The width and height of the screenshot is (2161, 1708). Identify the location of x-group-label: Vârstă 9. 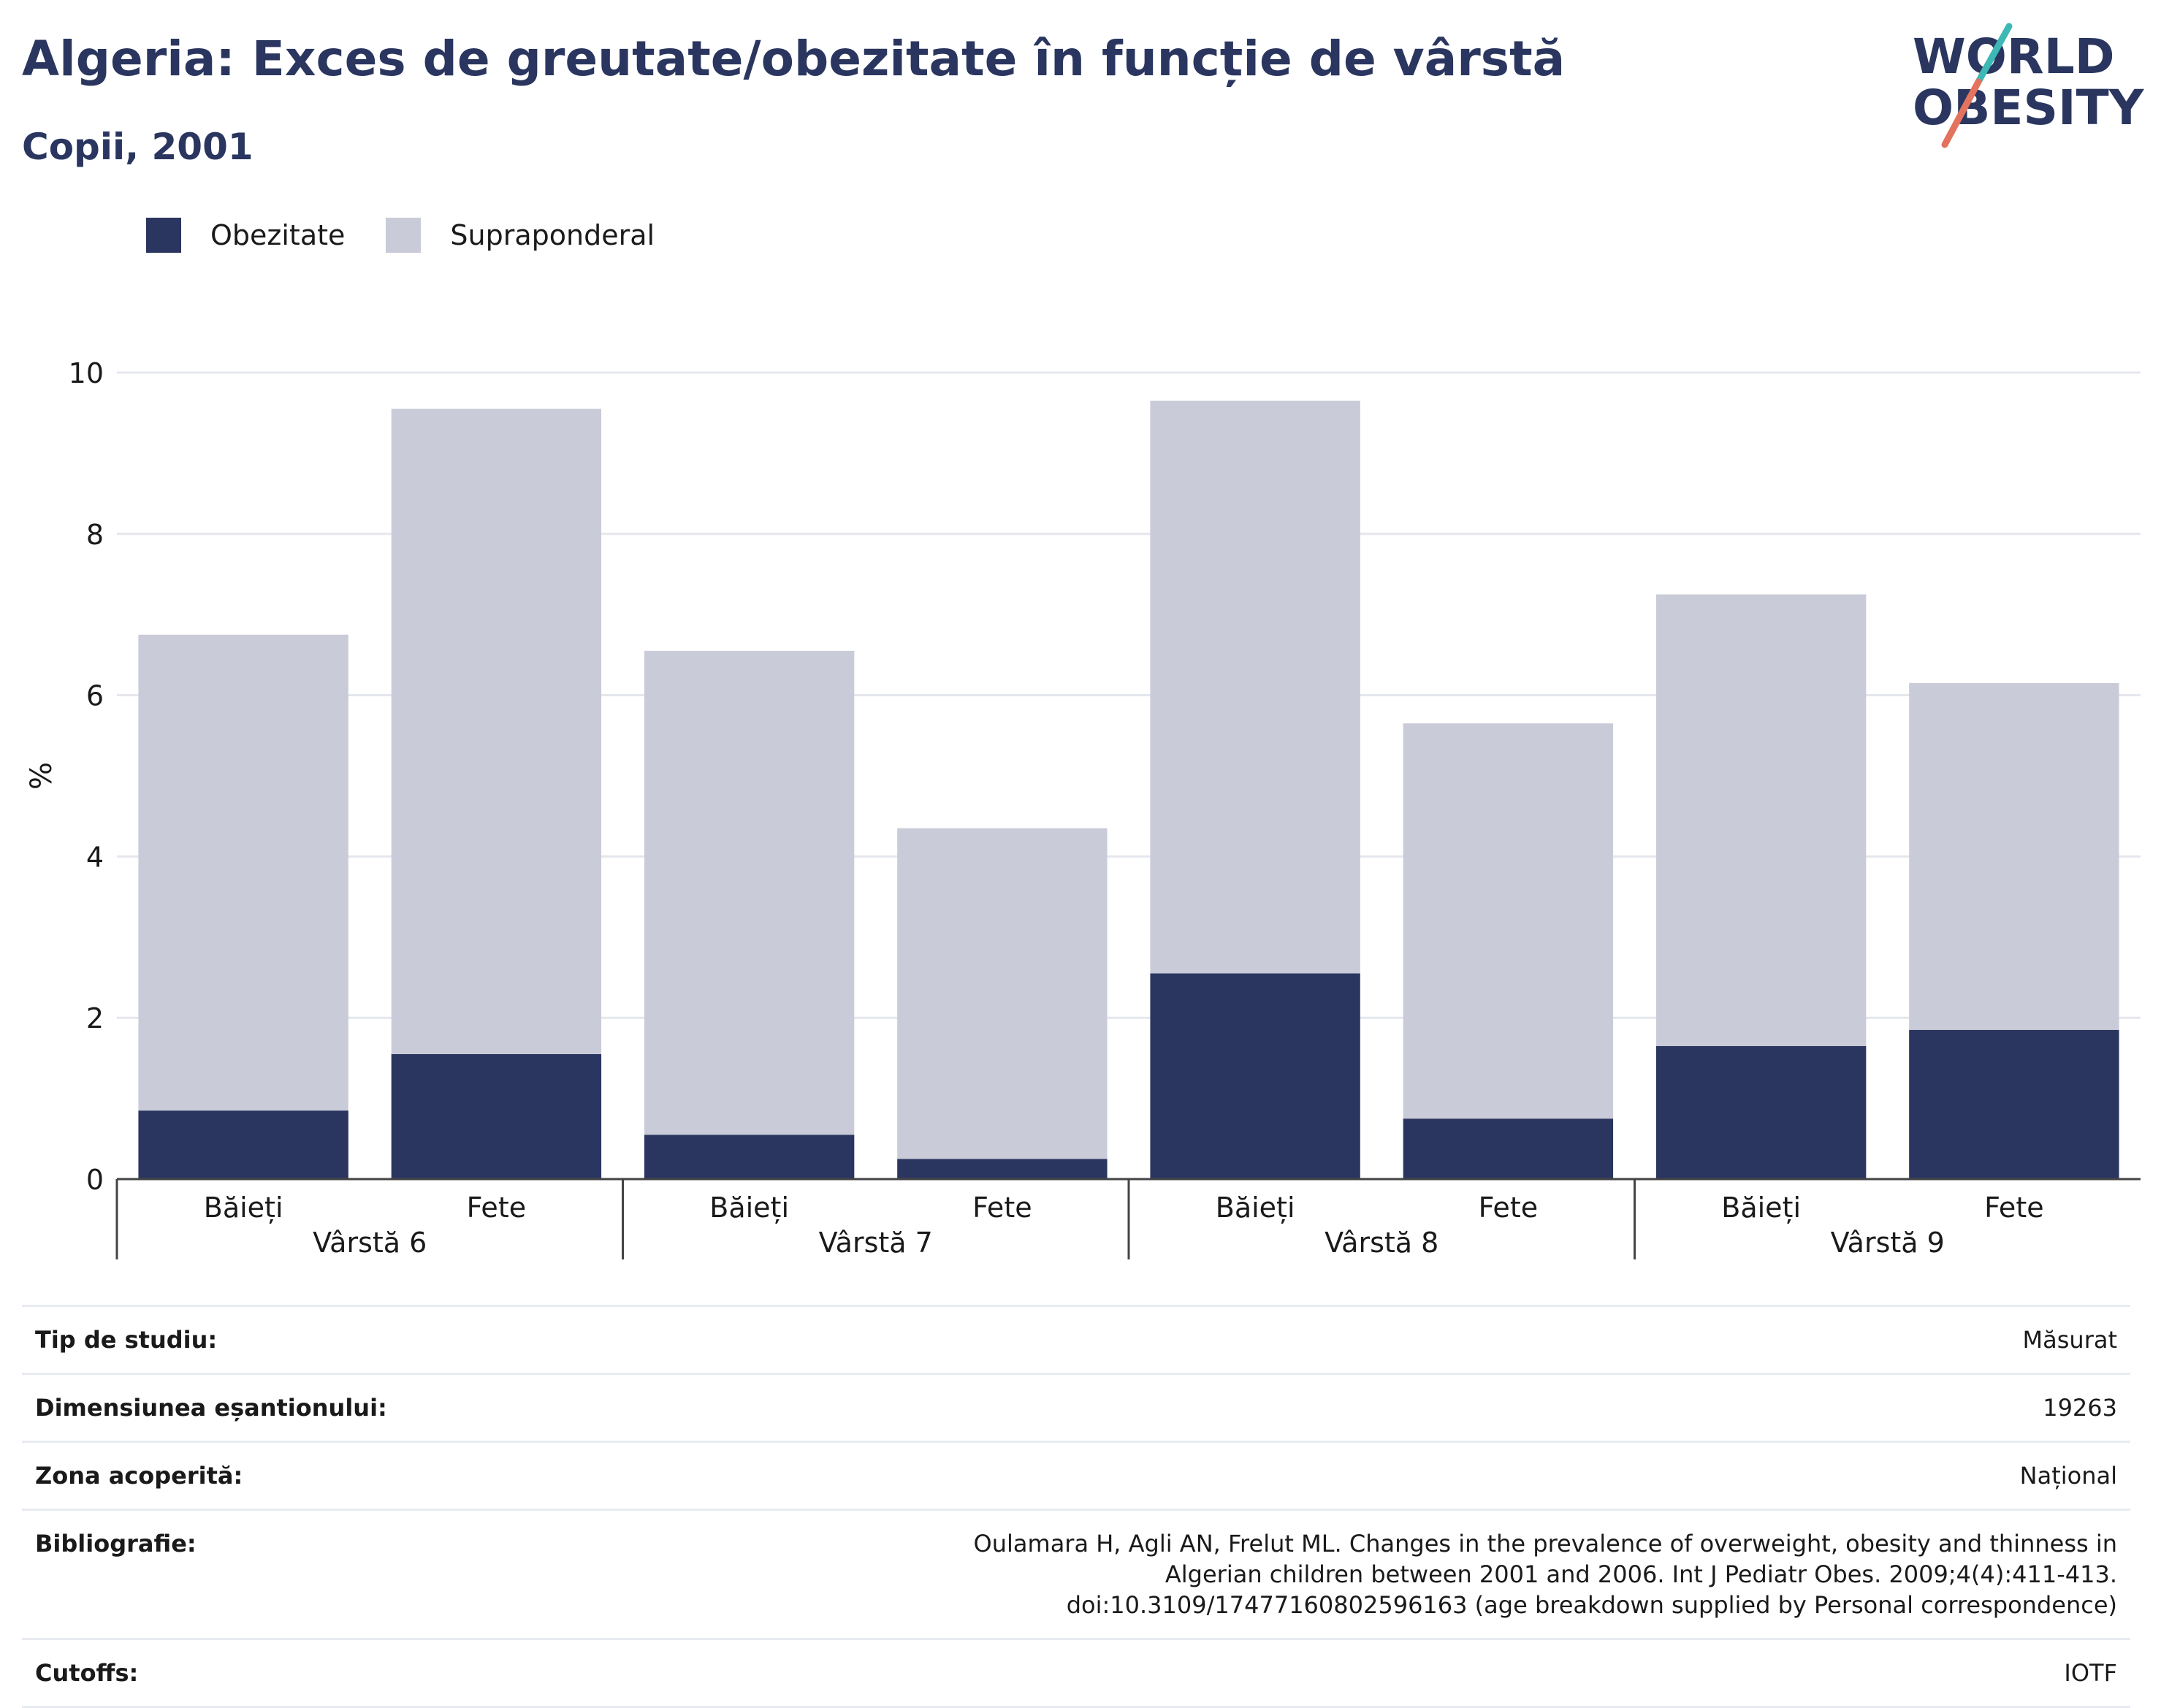
(1888, 1243).